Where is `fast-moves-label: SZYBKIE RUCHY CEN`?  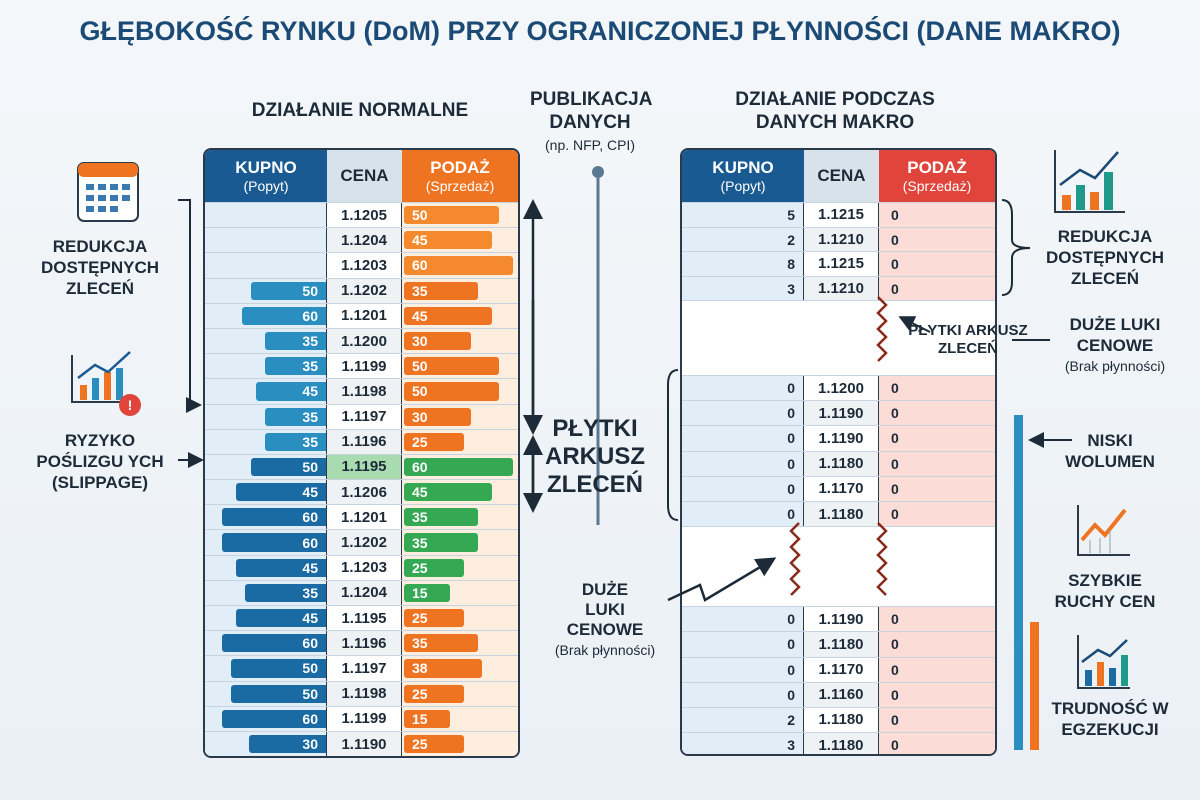 fast-moves-label: SZYBKIE RUCHY CEN is located at coordinates (1105, 591).